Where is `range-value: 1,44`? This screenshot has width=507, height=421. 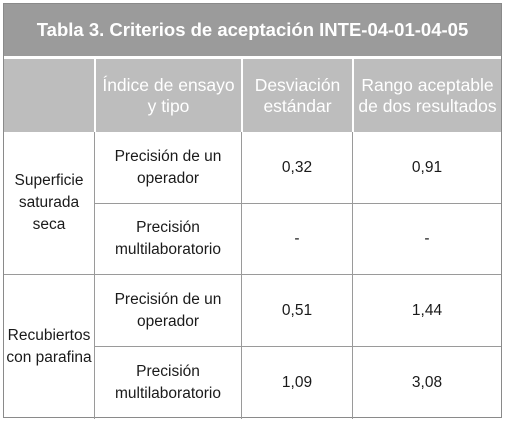
range-value: 1,44 is located at coordinates (427, 310).